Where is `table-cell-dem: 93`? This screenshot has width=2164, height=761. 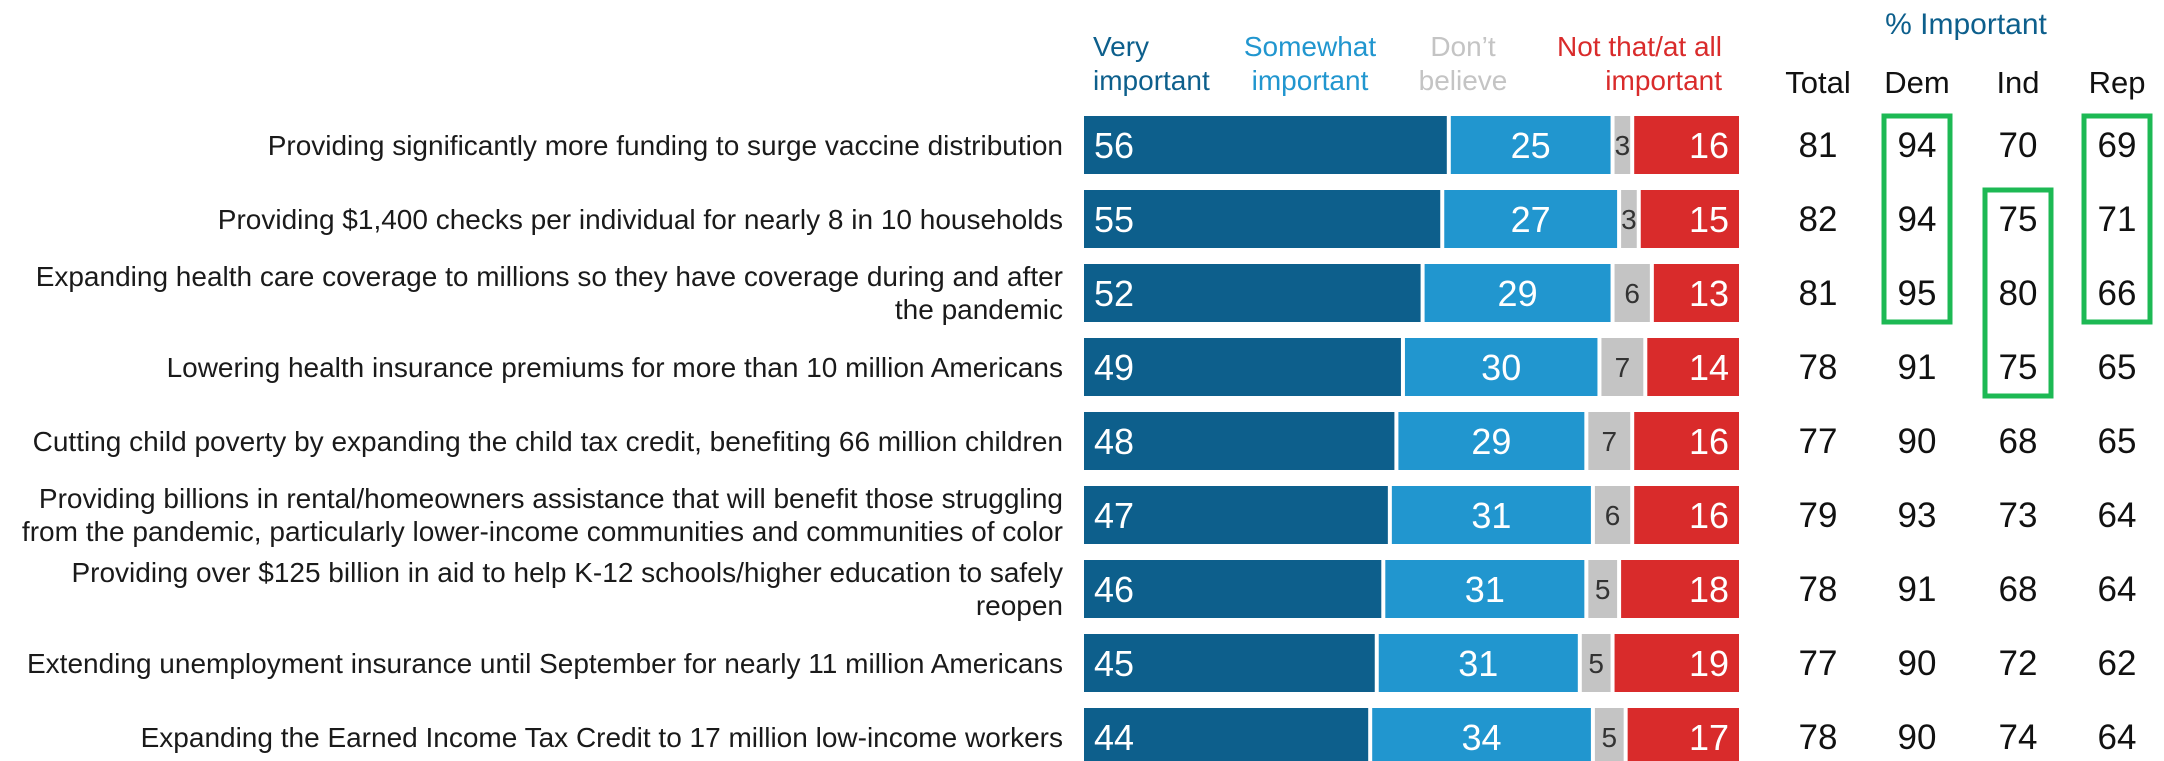 table-cell-dem: 93 is located at coordinates (1917, 515).